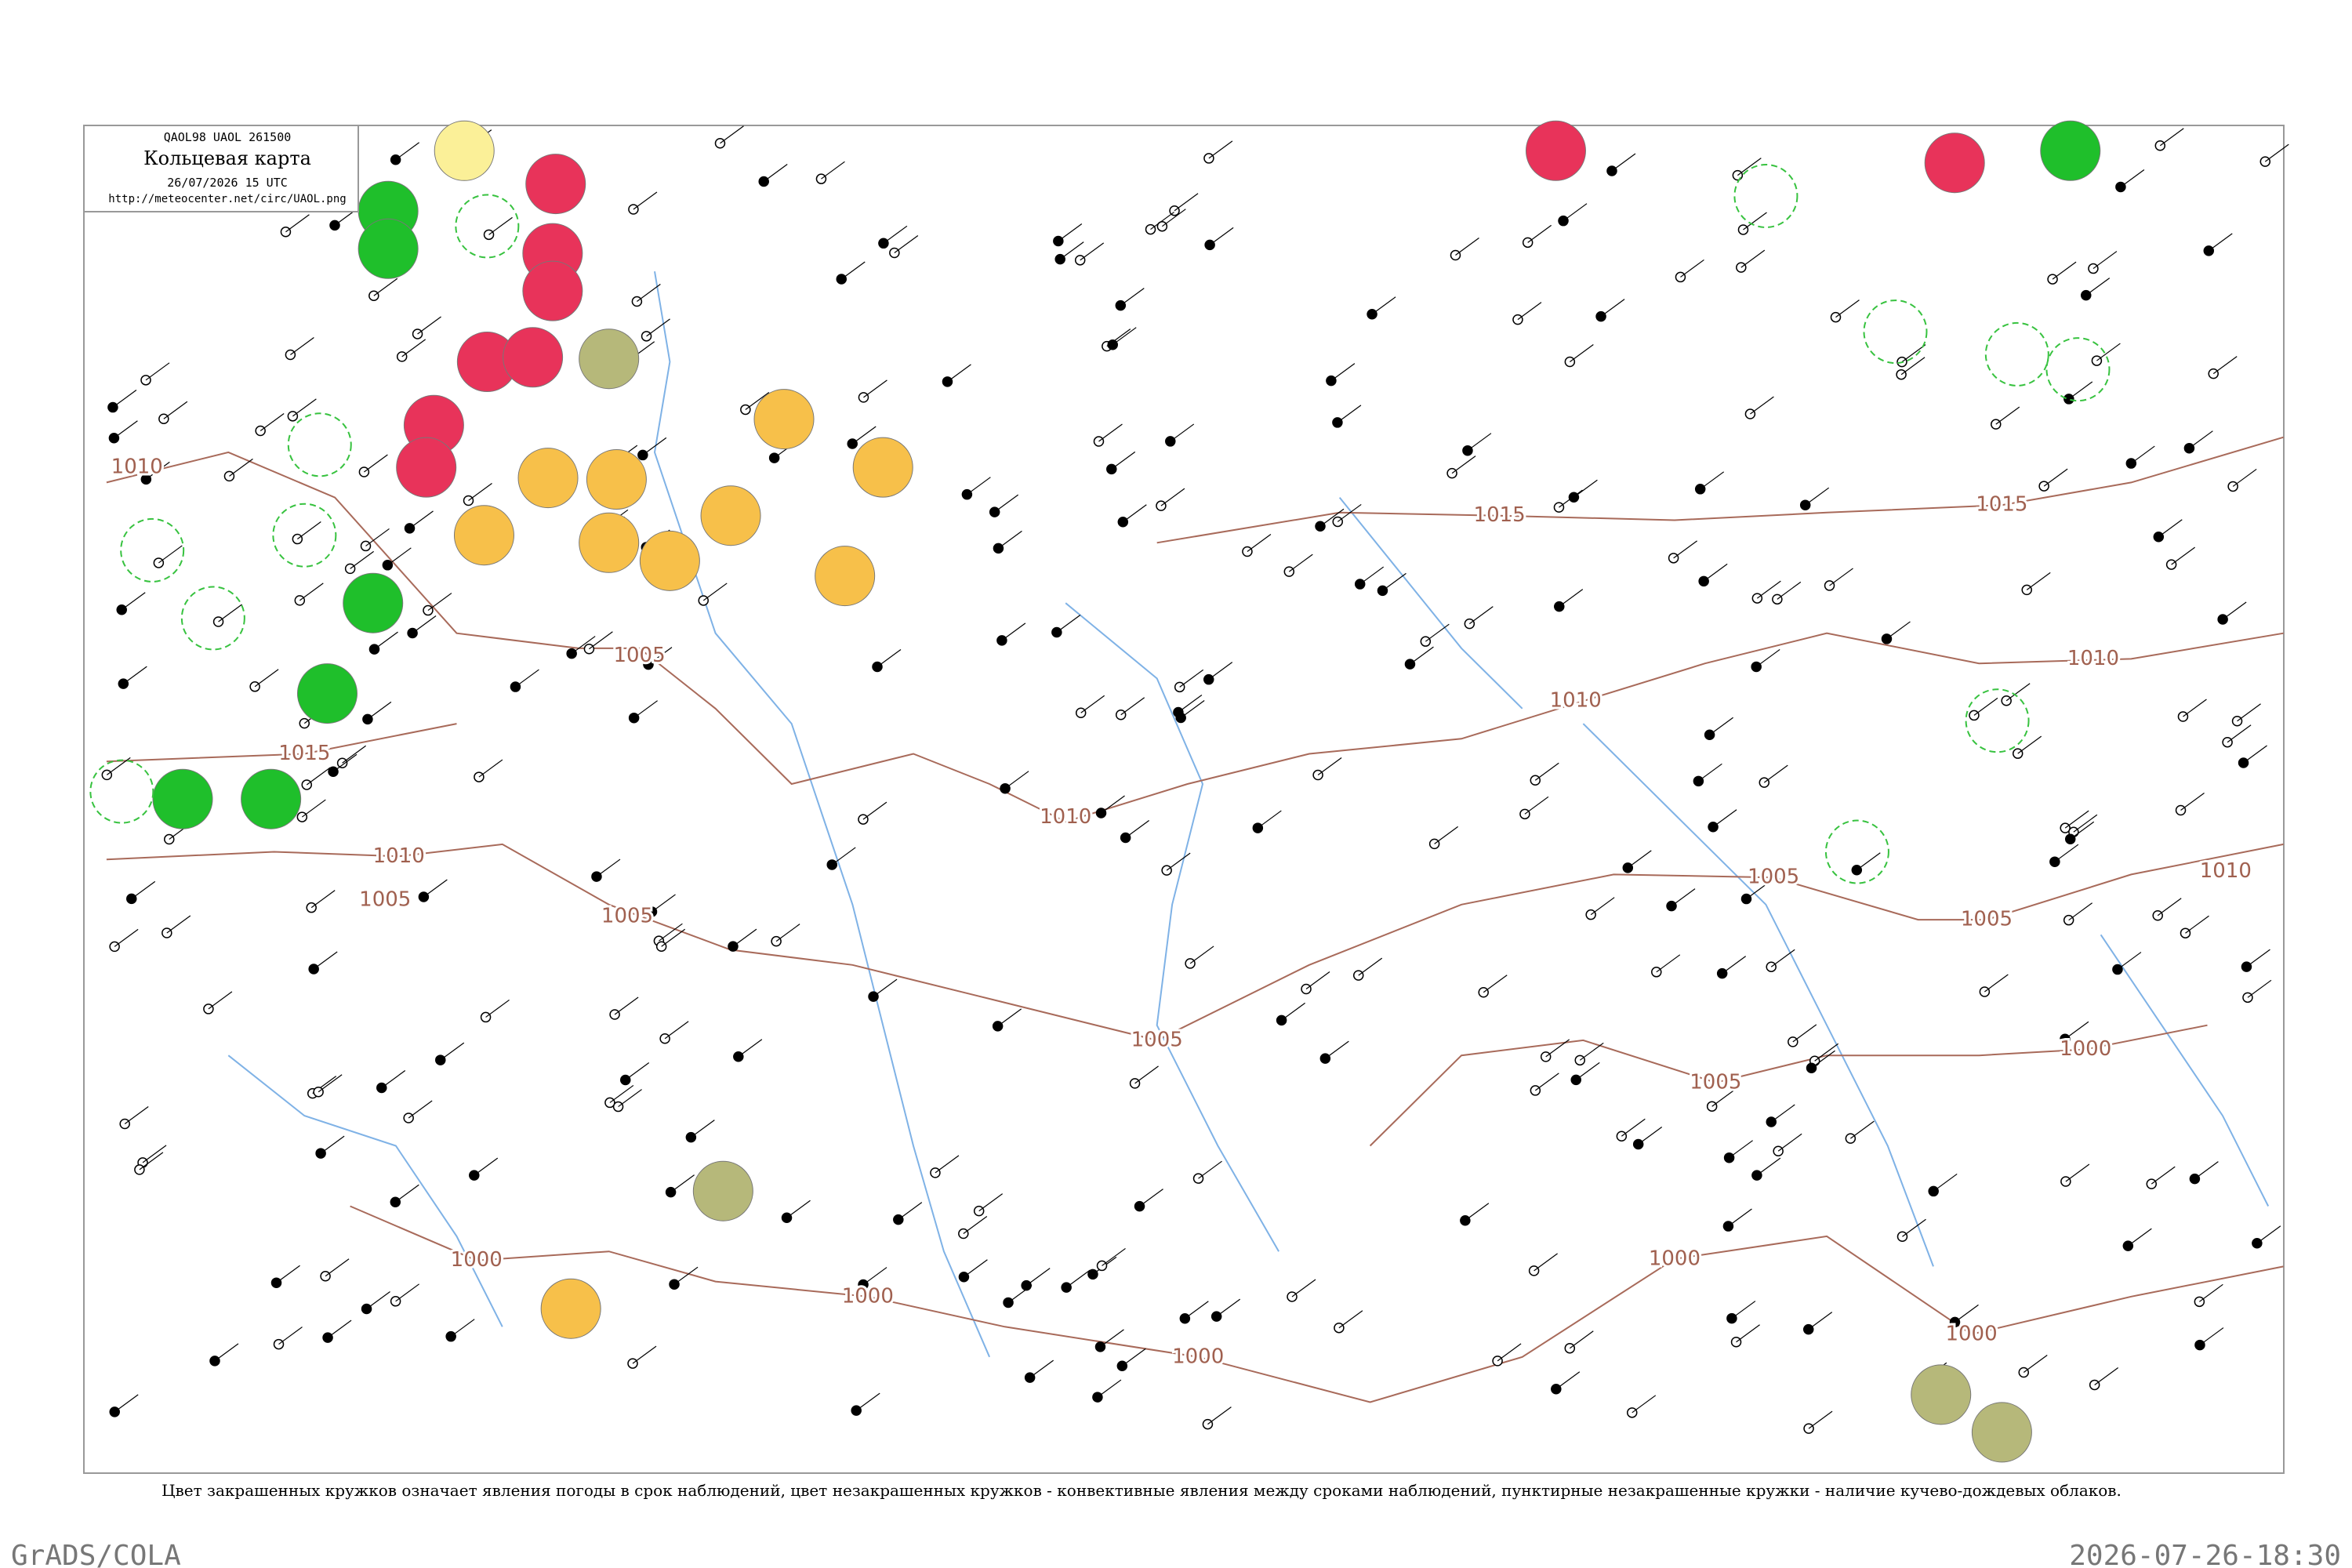  I want to click on isobar-label: 1015, so click(2001, 505).